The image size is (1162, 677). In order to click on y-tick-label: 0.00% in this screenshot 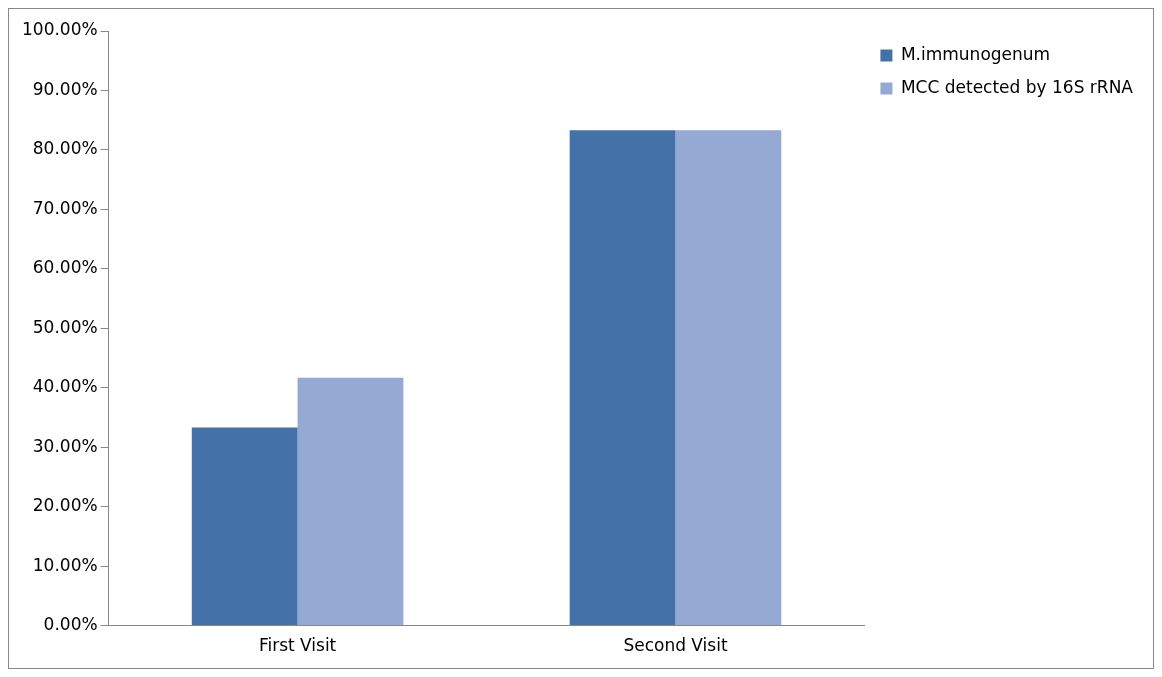, I will do `click(70, 624)`.